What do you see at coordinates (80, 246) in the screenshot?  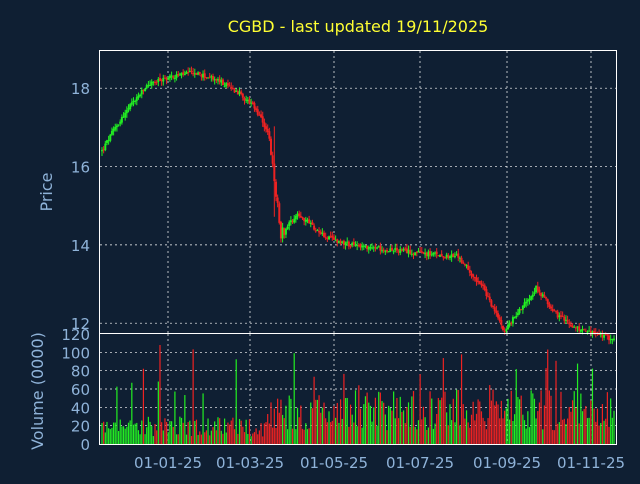 I see `price-tick-label: 14` at bounding box center [80, 246].